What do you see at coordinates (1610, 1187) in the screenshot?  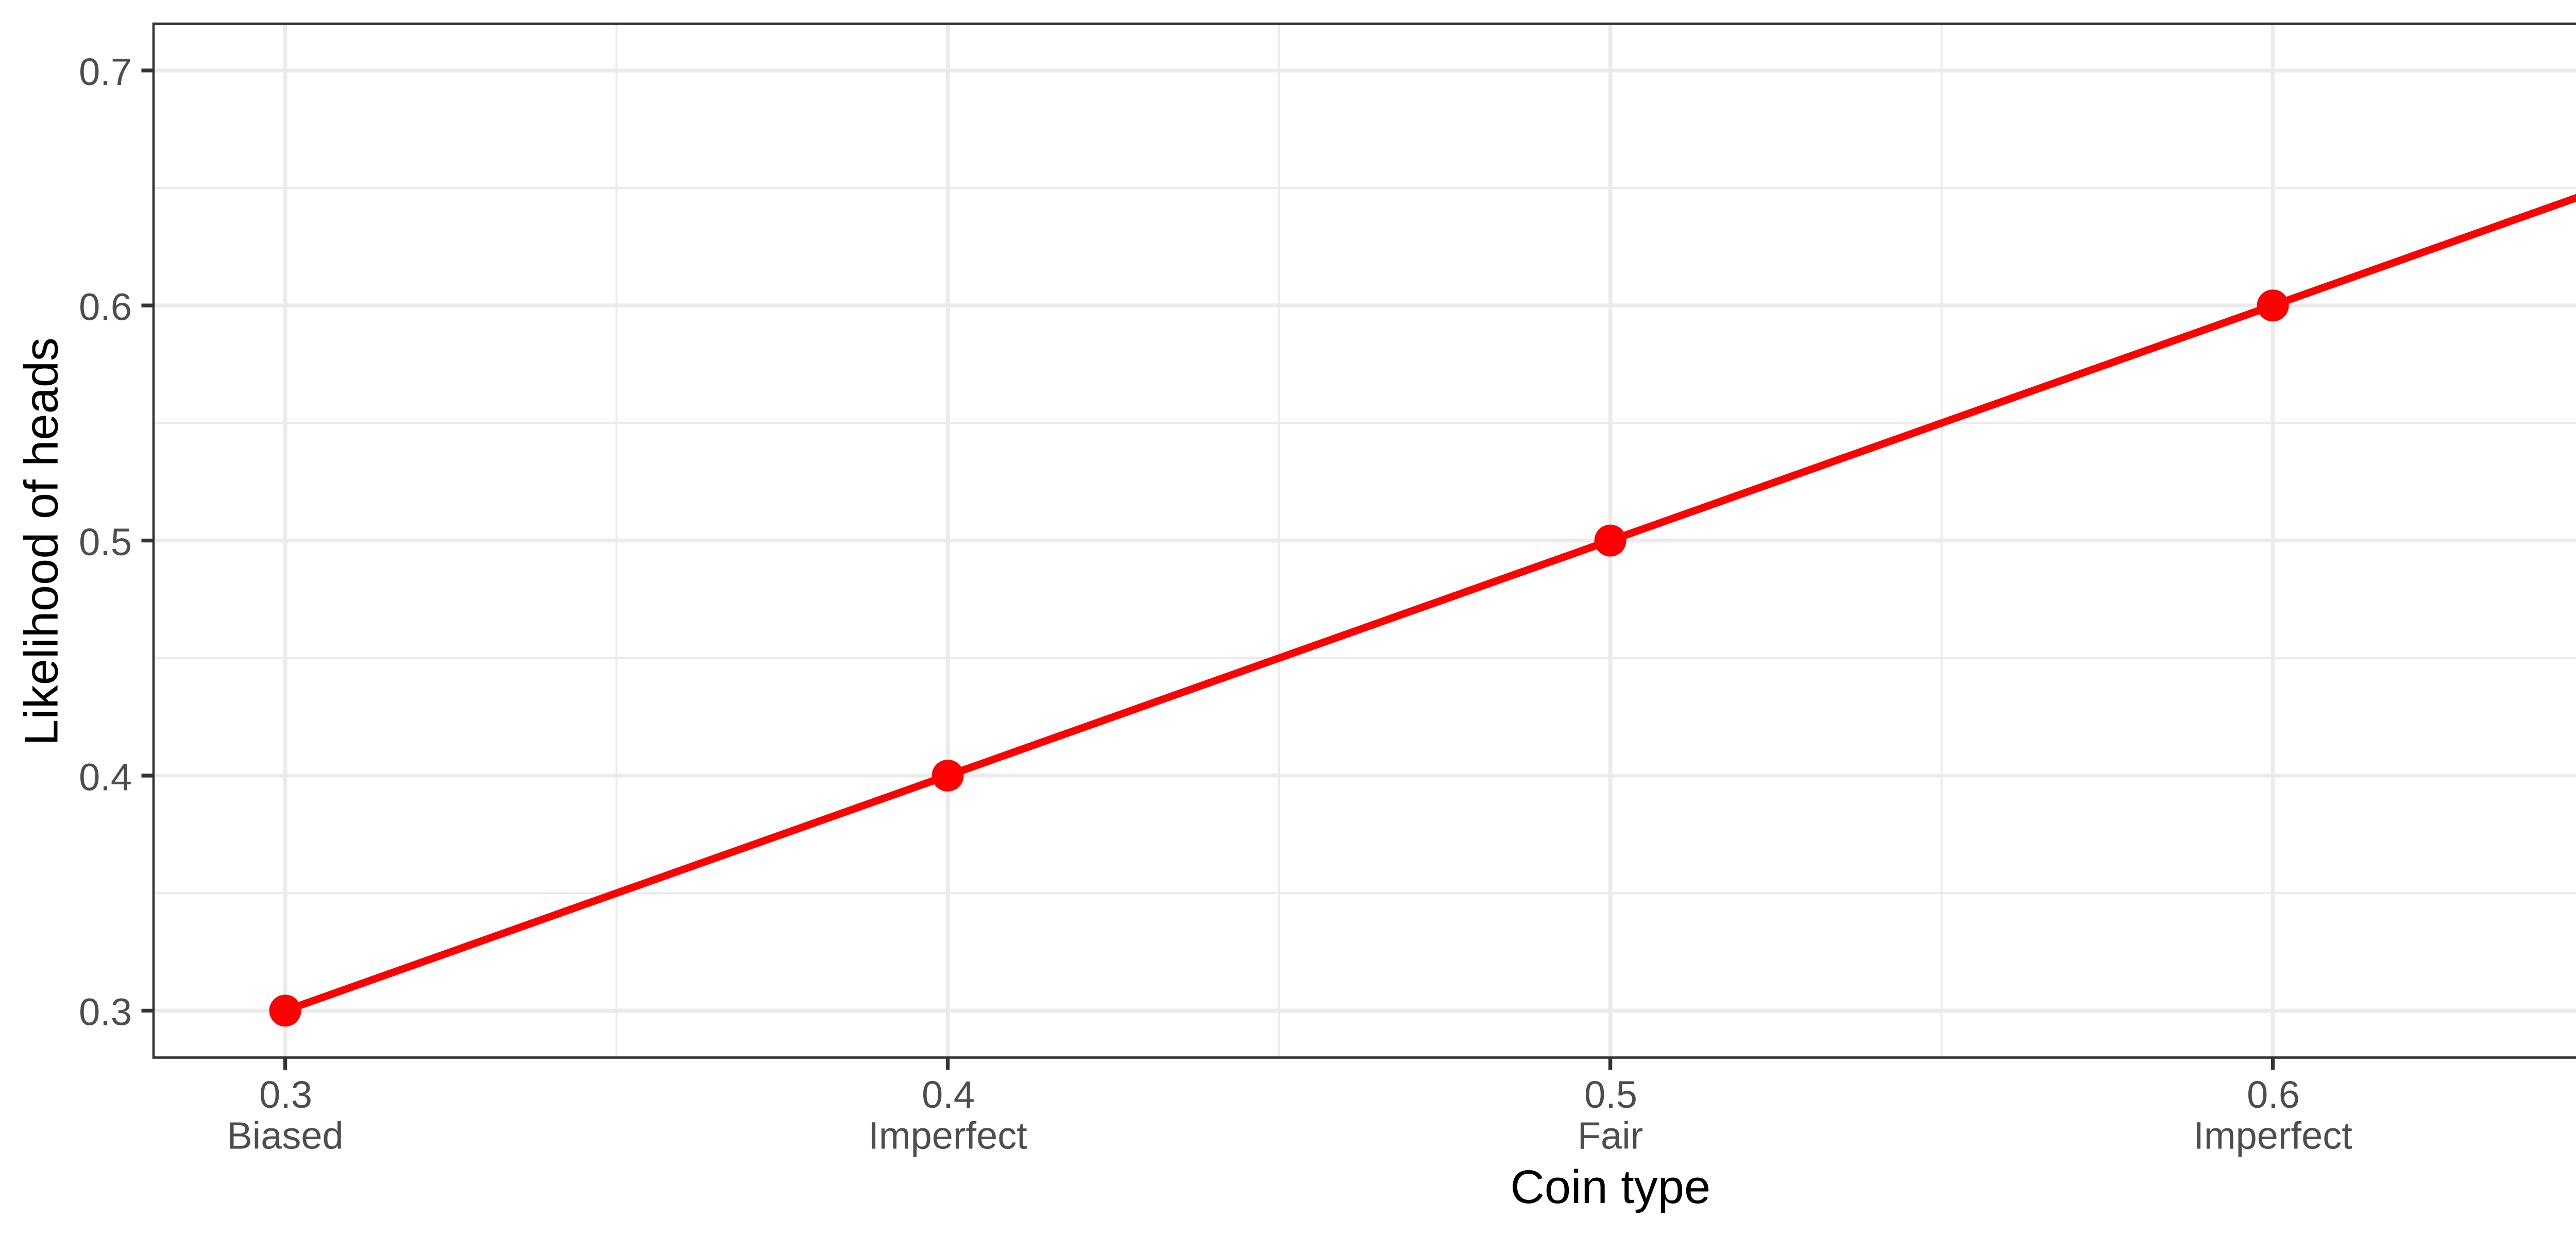 I see `svg-text: Coin type` at bounding box center [1610, 1187].